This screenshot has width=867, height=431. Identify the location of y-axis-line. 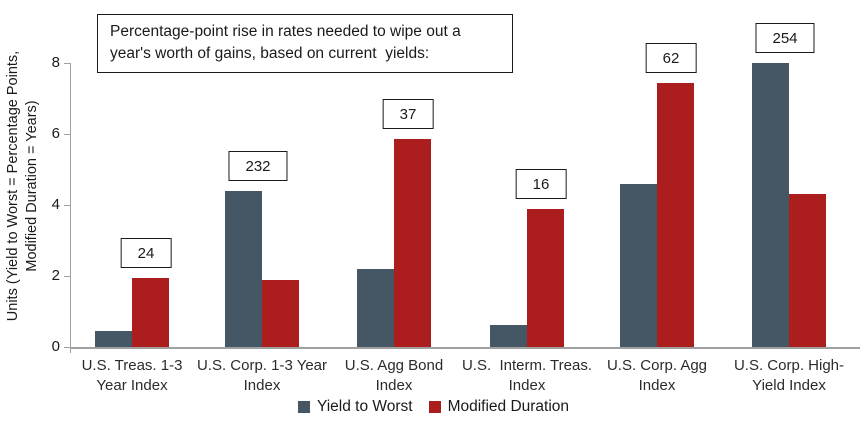
(70, 205).